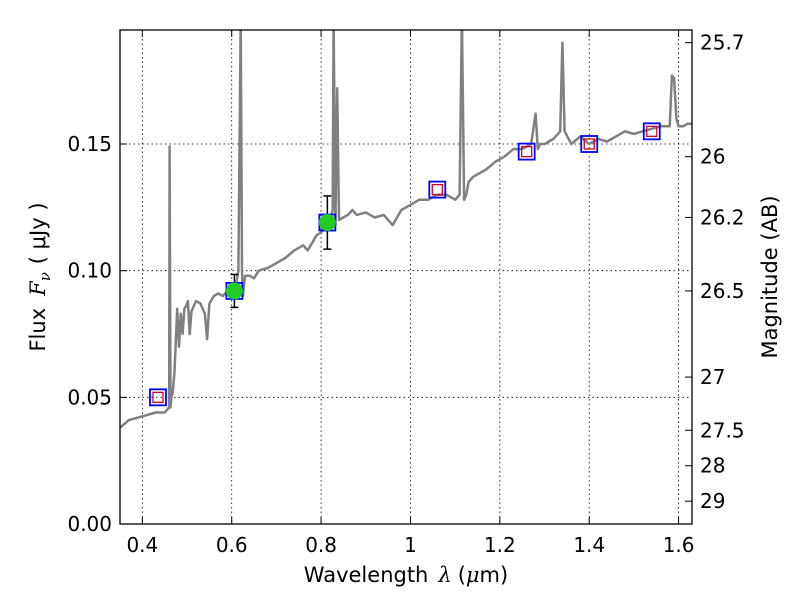 This screenshot has width=800, height=600. I want to click on y-tick-label: 0.15, so click(89, 144).